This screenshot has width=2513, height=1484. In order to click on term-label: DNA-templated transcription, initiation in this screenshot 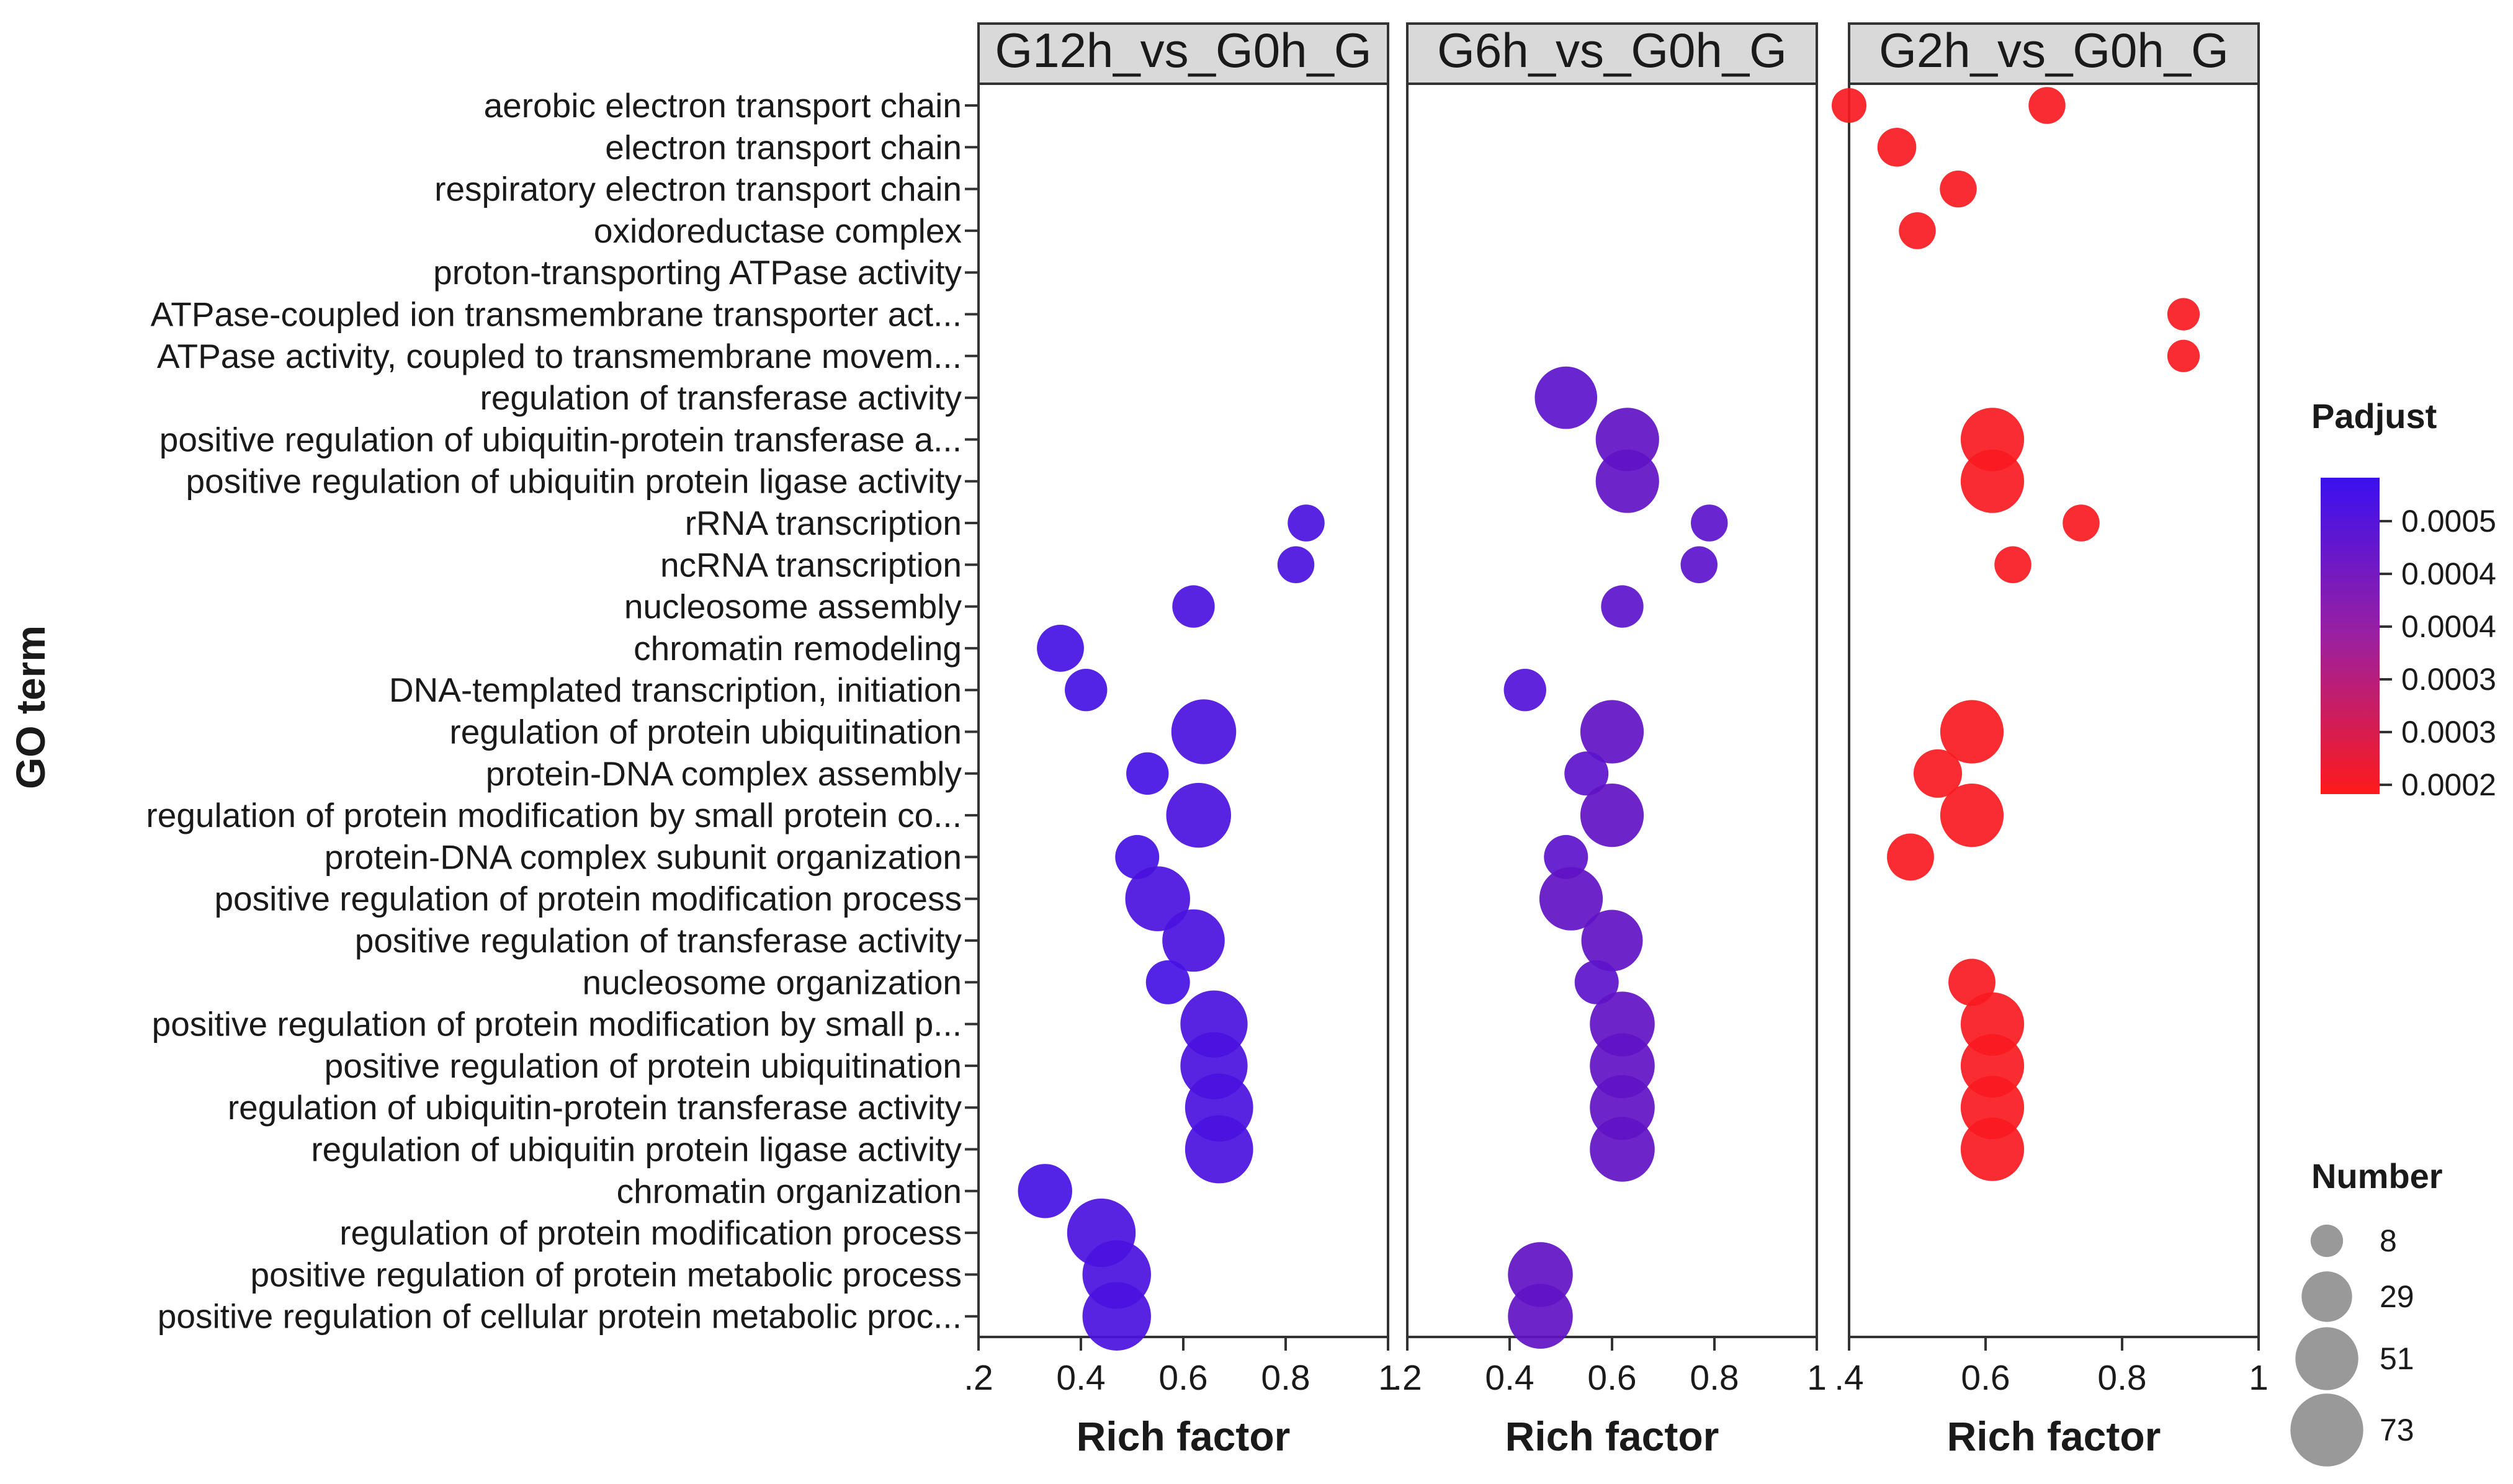, I will do `click(675, 690)`.